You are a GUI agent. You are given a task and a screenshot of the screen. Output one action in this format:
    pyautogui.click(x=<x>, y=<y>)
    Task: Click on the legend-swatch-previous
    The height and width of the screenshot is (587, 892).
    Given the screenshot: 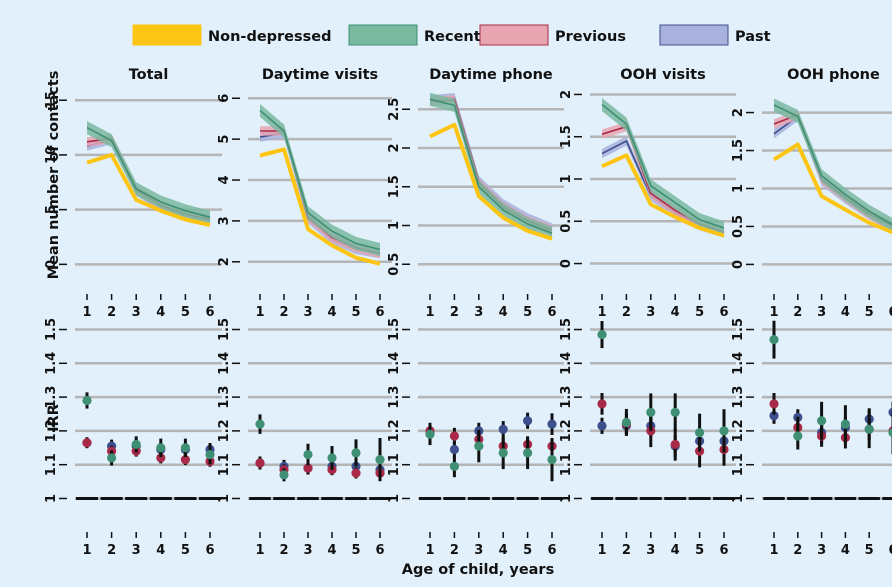 What is the action you would take?
    pyautogui.click(x=514, y=35)
    